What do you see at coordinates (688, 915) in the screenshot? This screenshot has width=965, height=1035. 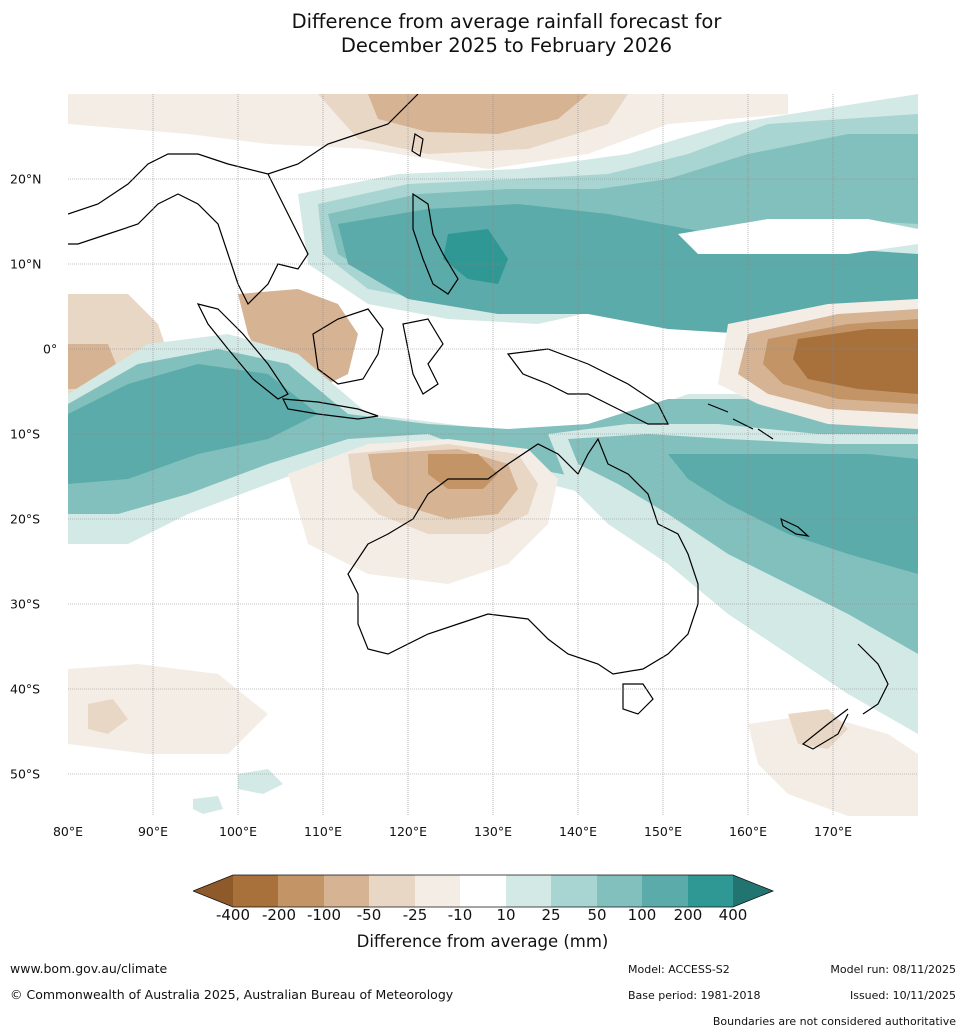 I see `colorbar-tick: 200` at bounding box center [688, 915].